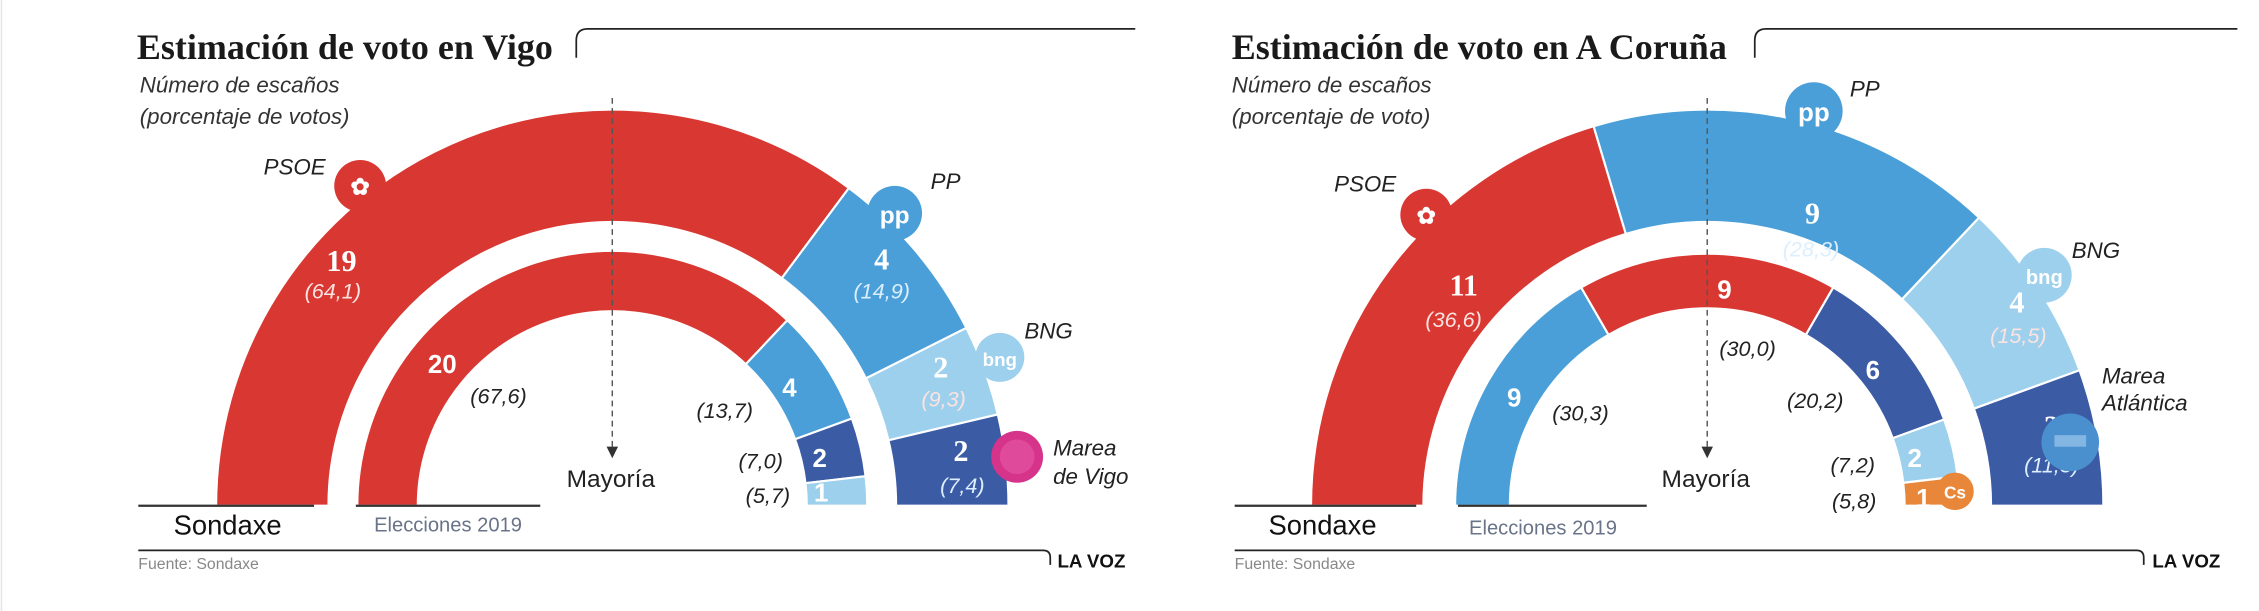 The height and width of the screenshot is (611, 2259). Describe the element at coordinates (1463, 285) in the screenshot. I see `seat-label: 11` at that location.